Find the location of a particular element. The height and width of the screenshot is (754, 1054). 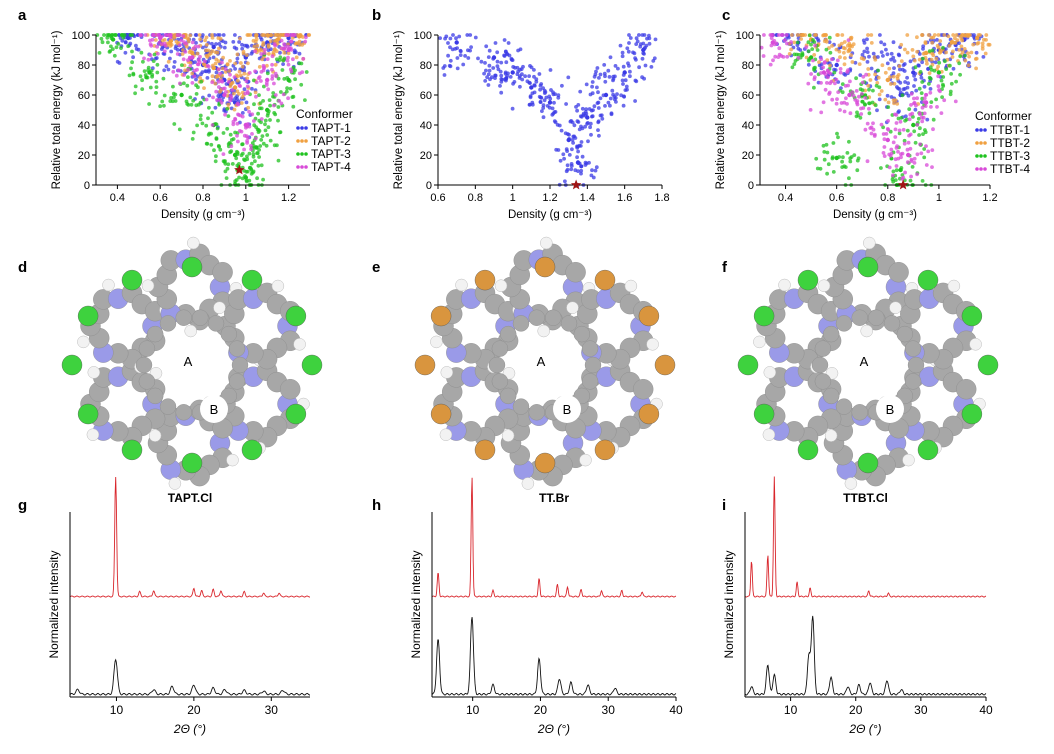

panel-letter-b: b is located at coordinates (376, 15).